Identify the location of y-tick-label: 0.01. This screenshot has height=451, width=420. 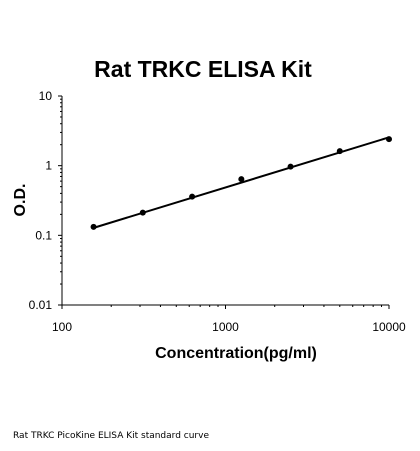
(41, 305).